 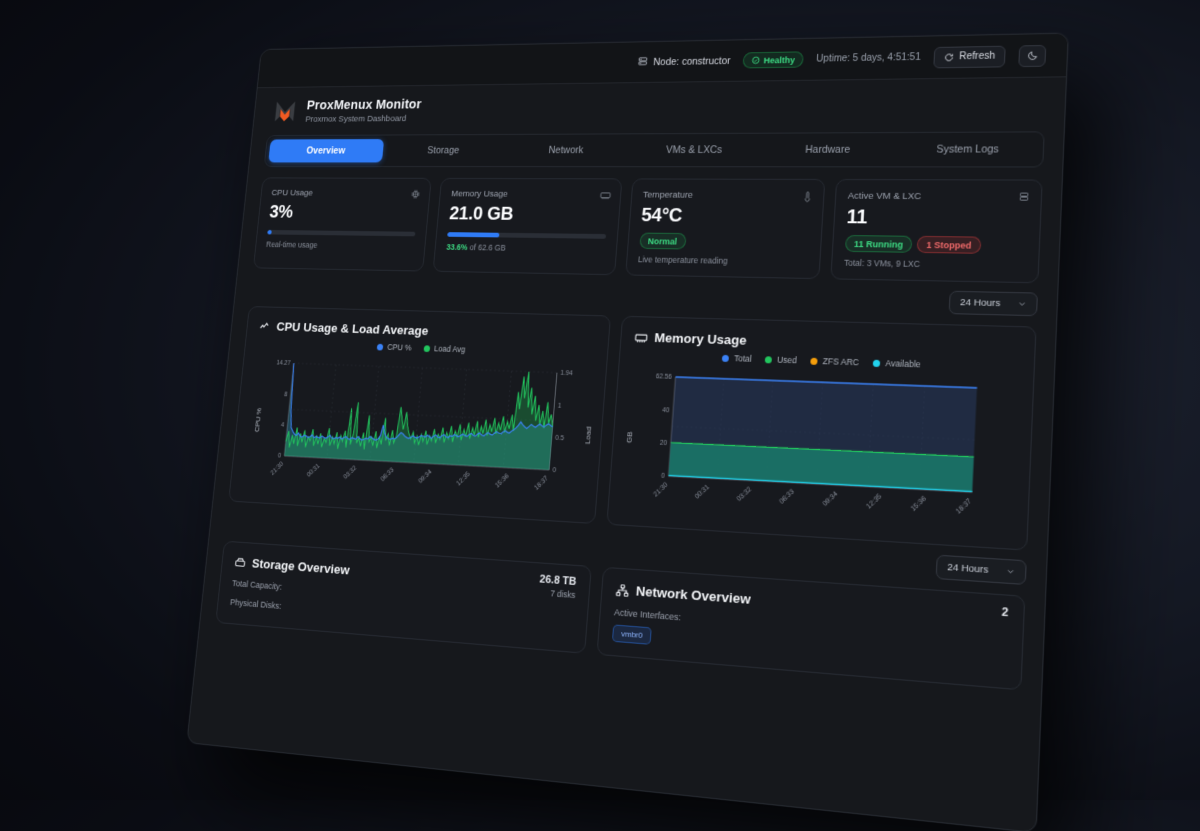 What do you see at coordinates (807, 199) in the screenshot?
I see `thermometer-icon` at bounding box center [807, 199].